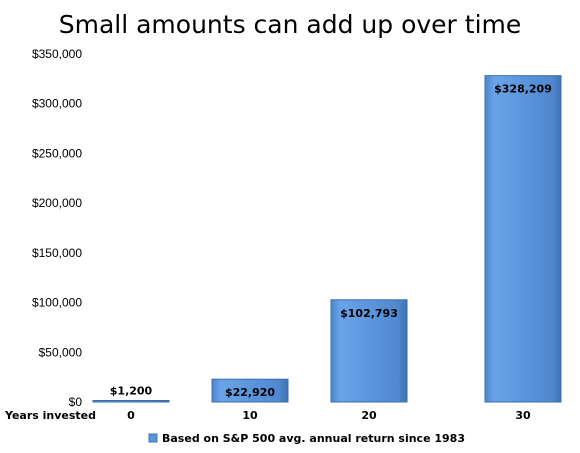  What do you see at coordinates (57, 153) in the screenshot?
I see `y-tick-label: $250,000` at bounding box center [57, 153].